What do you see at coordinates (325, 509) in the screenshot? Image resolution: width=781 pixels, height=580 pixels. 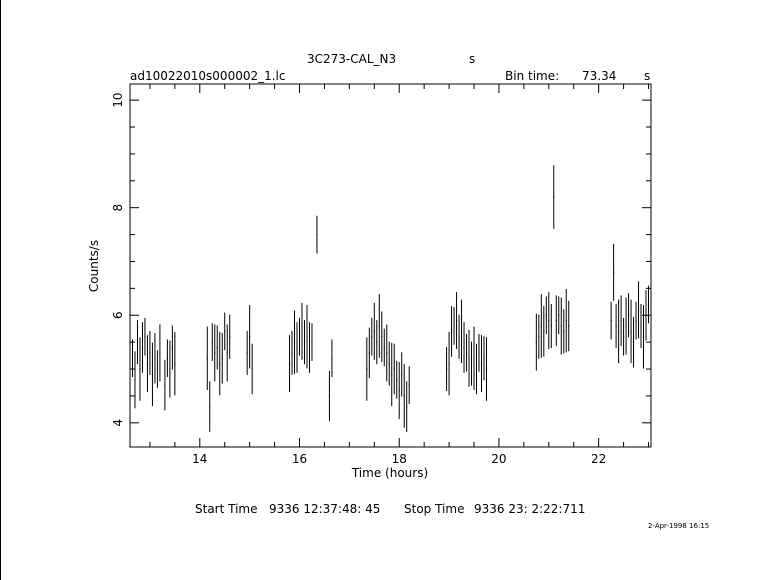 I see `start-time-value: 9336 12:37:48: 45` at bounding box center [325, 509].